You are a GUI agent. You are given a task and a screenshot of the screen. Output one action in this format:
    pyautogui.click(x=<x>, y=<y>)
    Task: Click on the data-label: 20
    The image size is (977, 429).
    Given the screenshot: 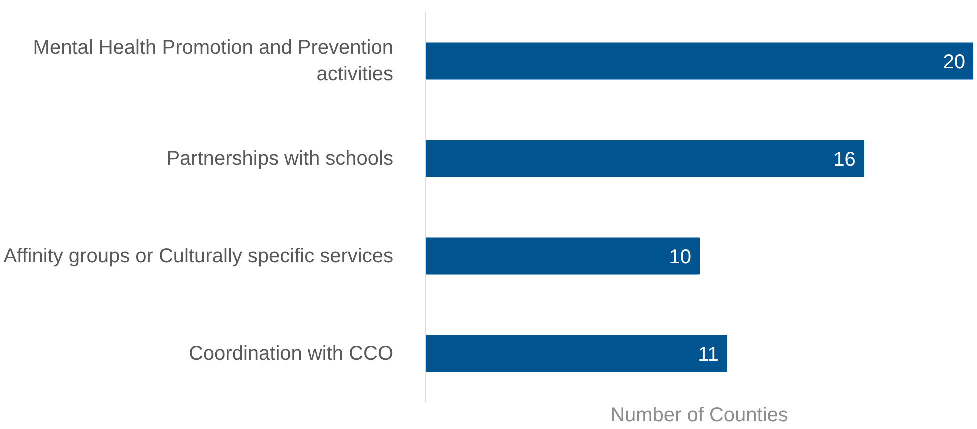 What is the action you would take?
    pyautogui.click(x=954, y=62)
    